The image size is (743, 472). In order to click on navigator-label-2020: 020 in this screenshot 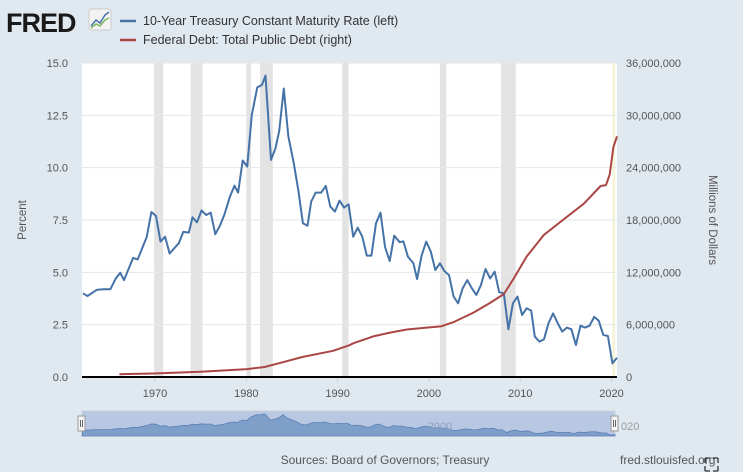, I will do `click(630, 427)`.